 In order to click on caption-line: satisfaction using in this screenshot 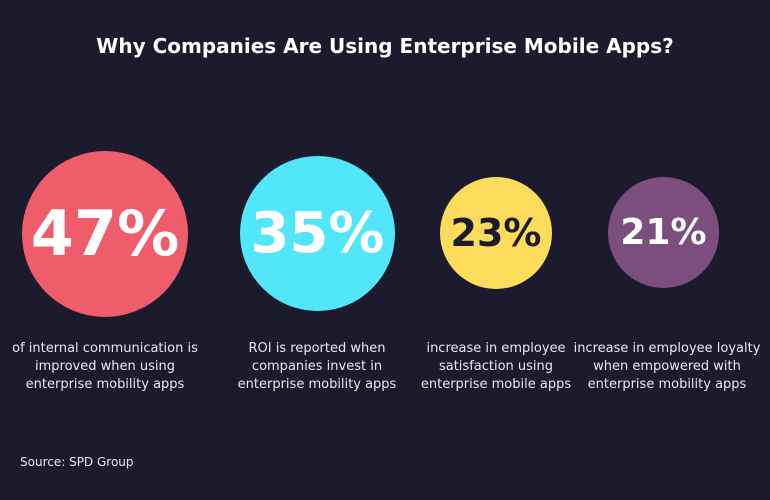, I will do `click(496, 366)`.